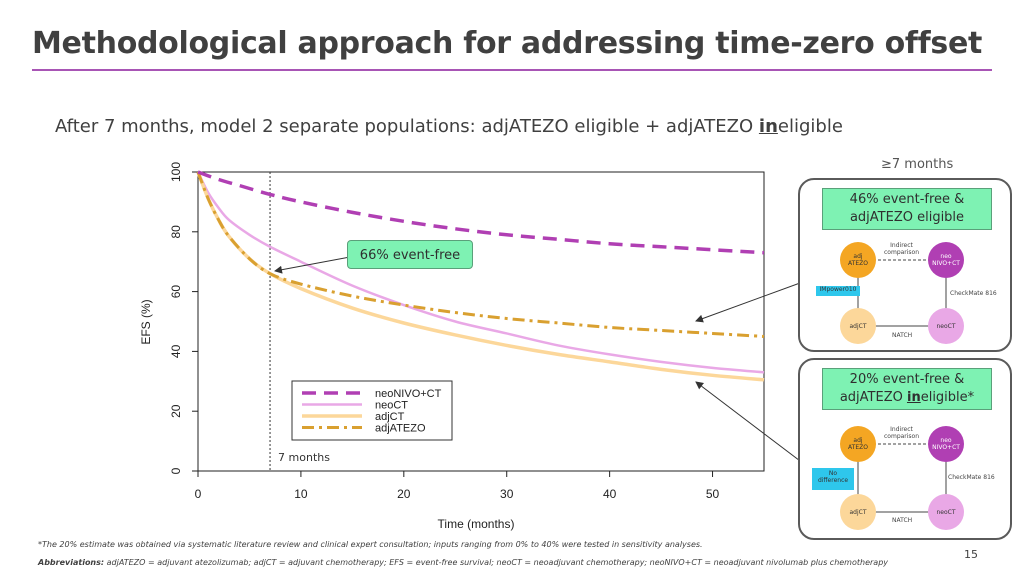 This screenshot has width=1024, height=576. I want to click on eligible-box-line2: adjATEZO eligible, so click(907, 217).